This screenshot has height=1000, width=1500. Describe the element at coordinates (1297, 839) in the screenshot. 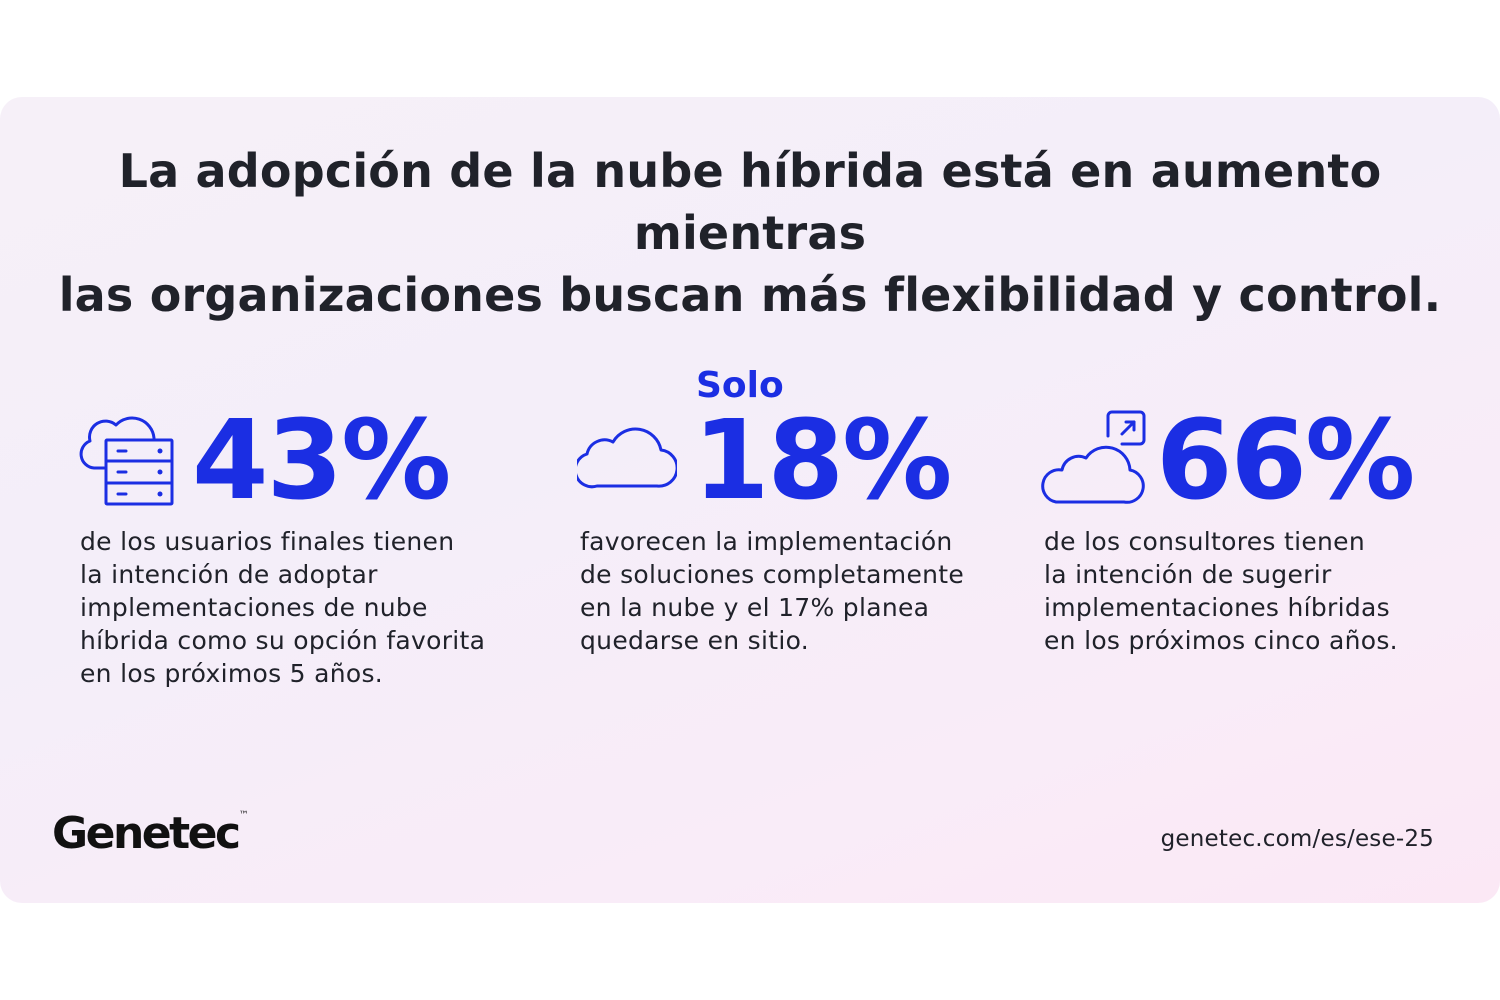

I see `footer-url: genetec.com/es/ese-25` at that location.